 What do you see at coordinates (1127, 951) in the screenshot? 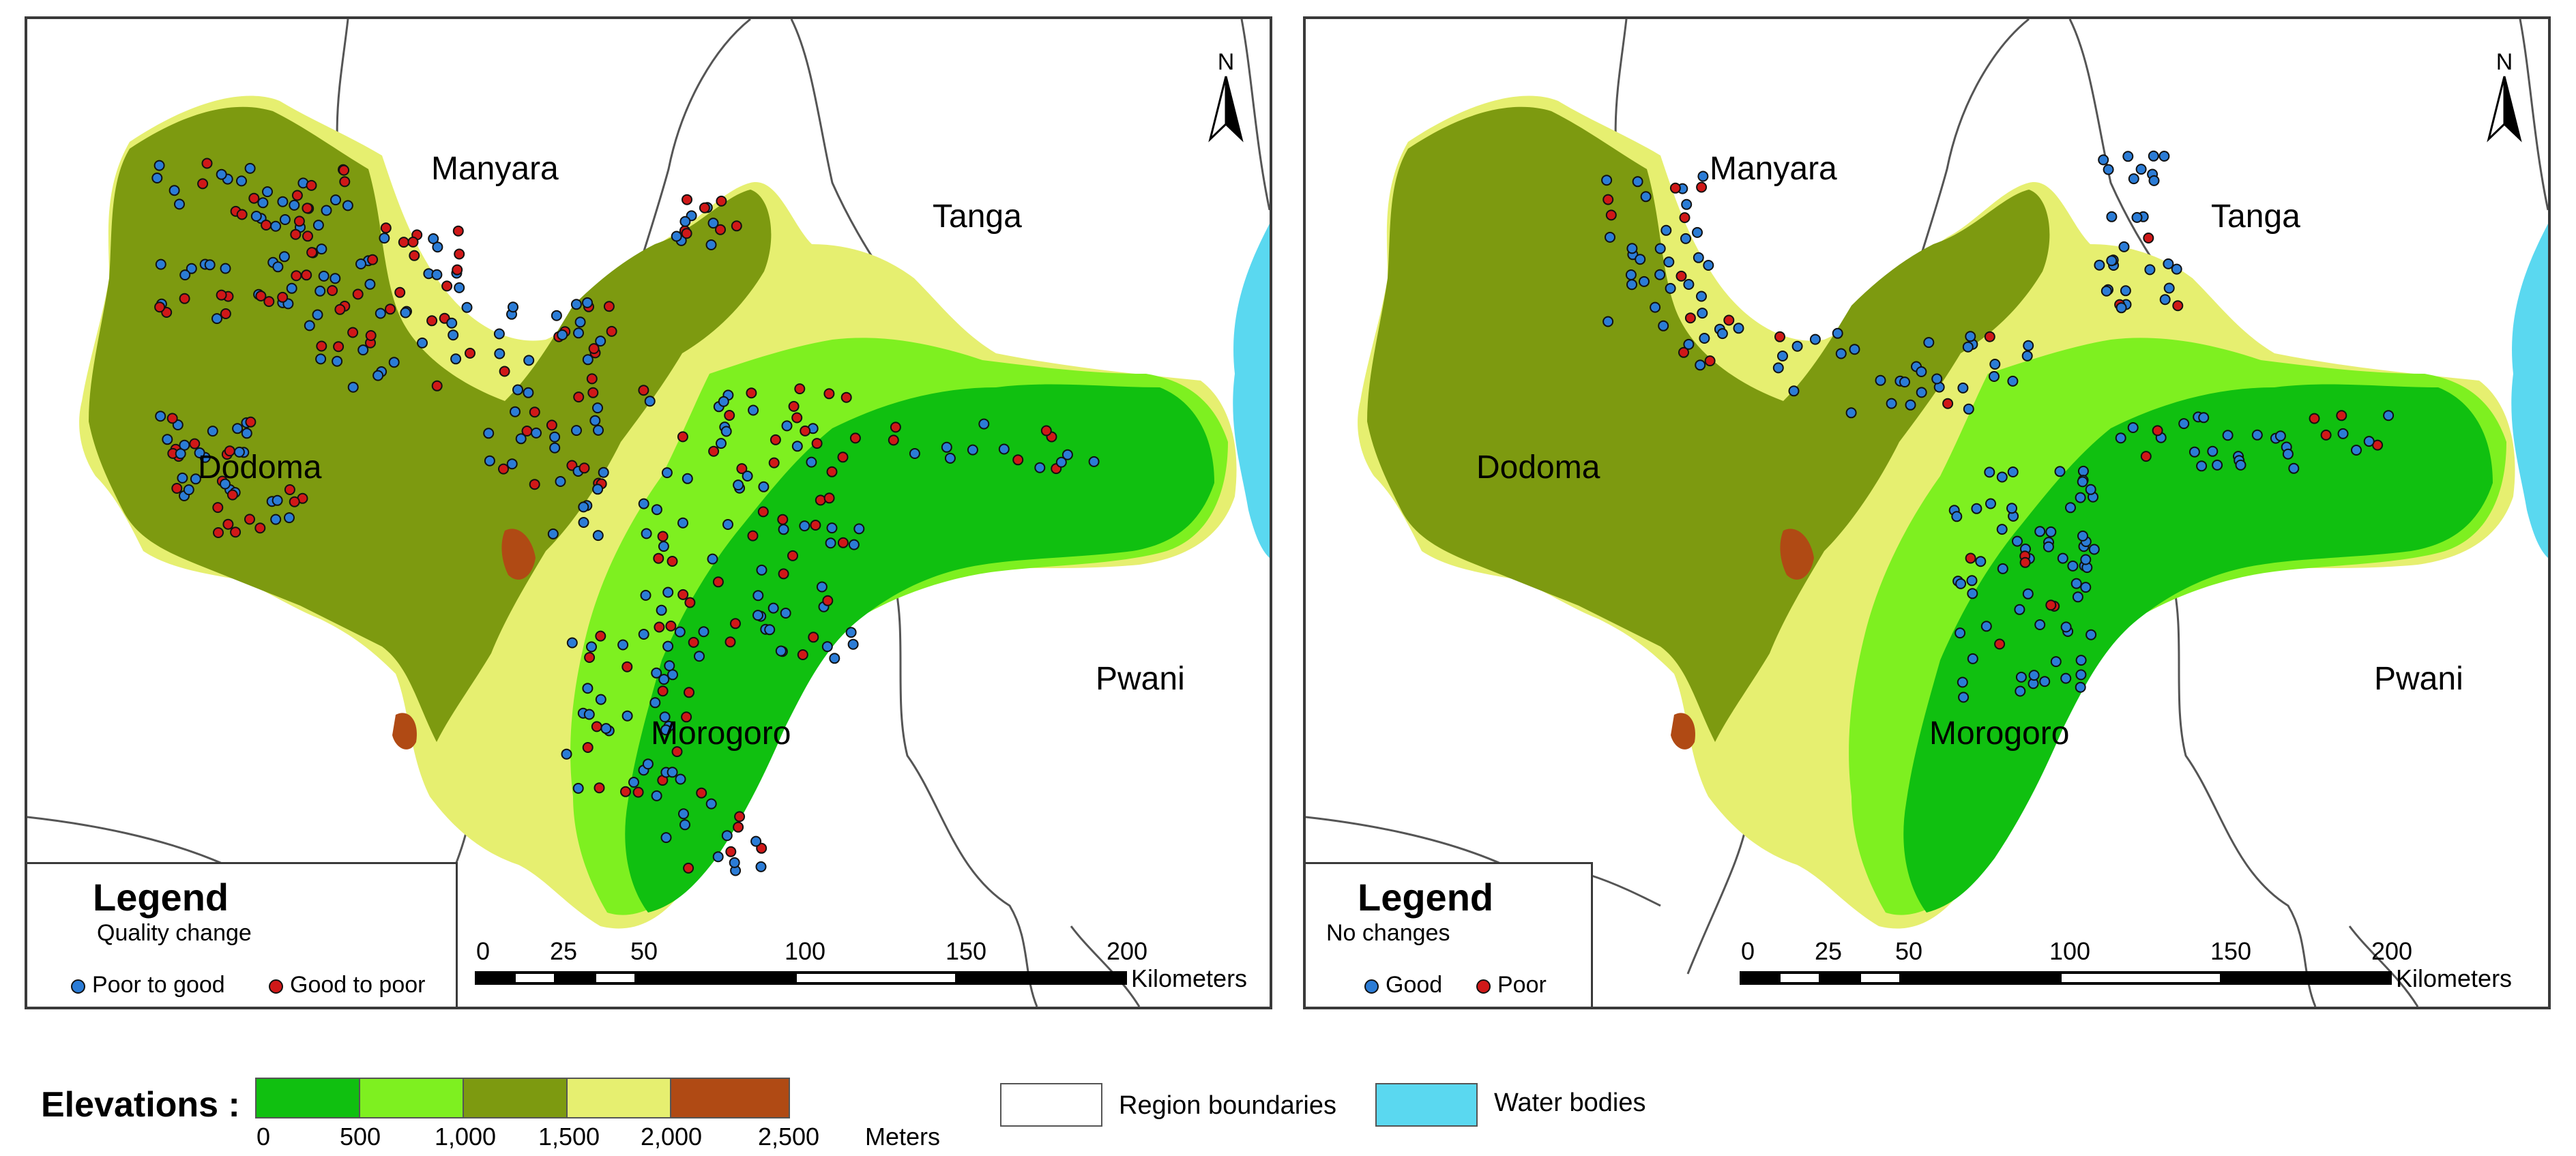
I see `scale-tick: 200` at bounding box center [1127, 951].